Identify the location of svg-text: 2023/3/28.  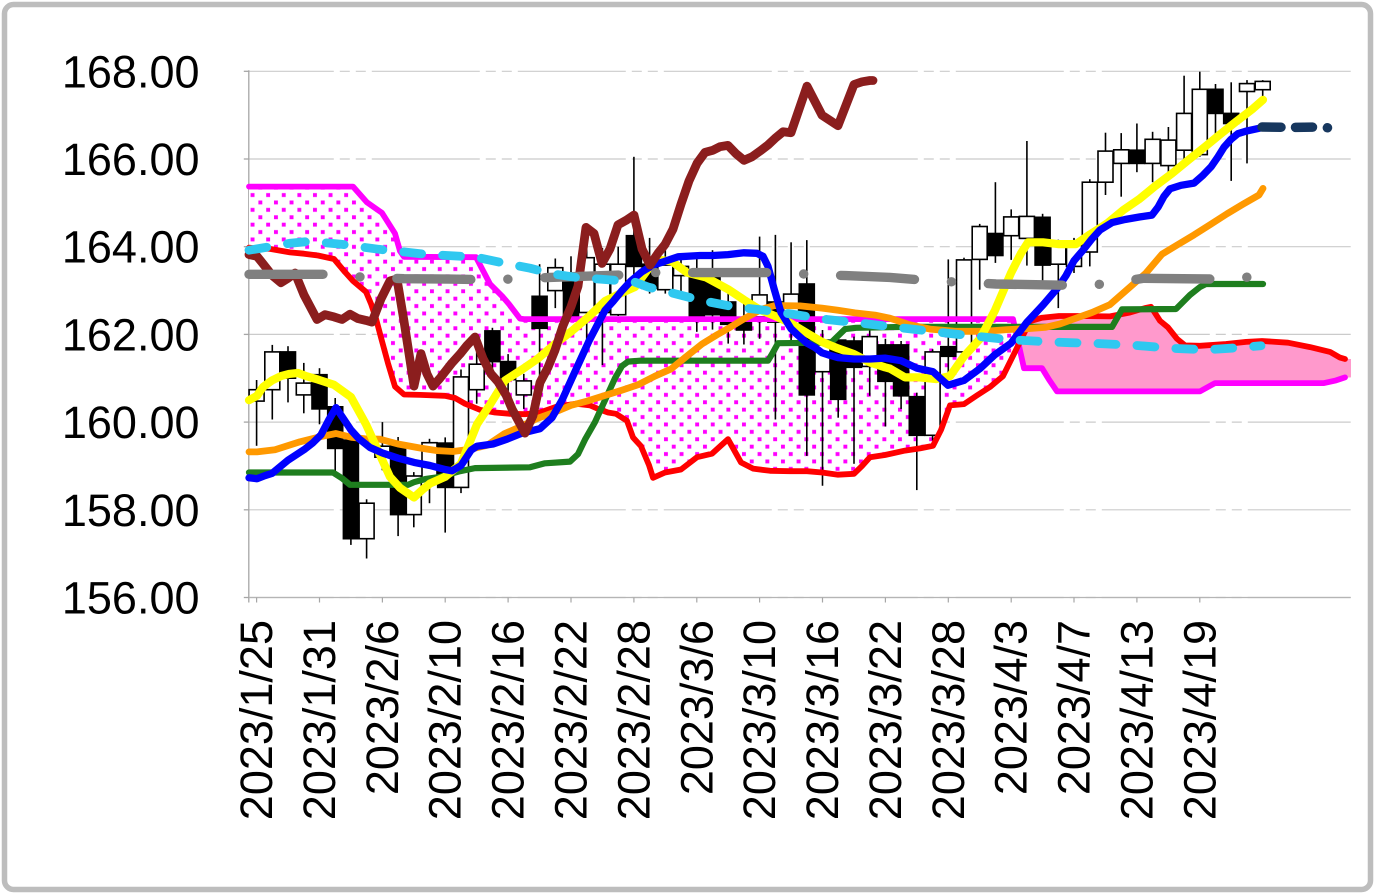
(948, 720).